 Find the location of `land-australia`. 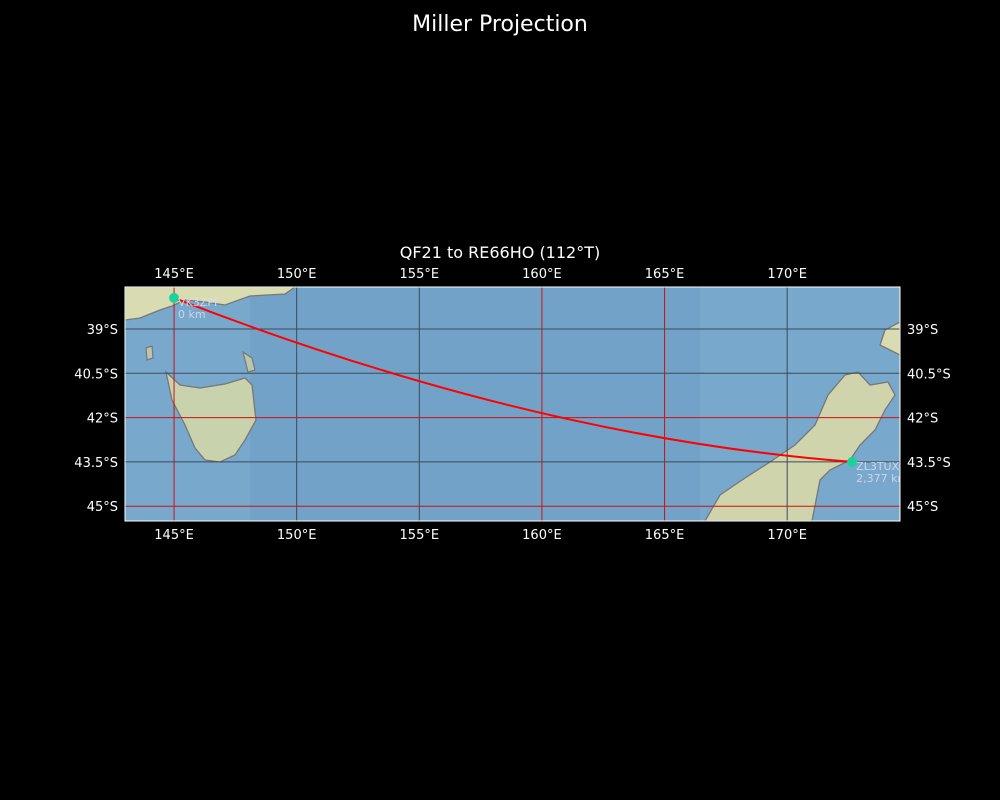

land-australia is located at coordinates (211, 304).